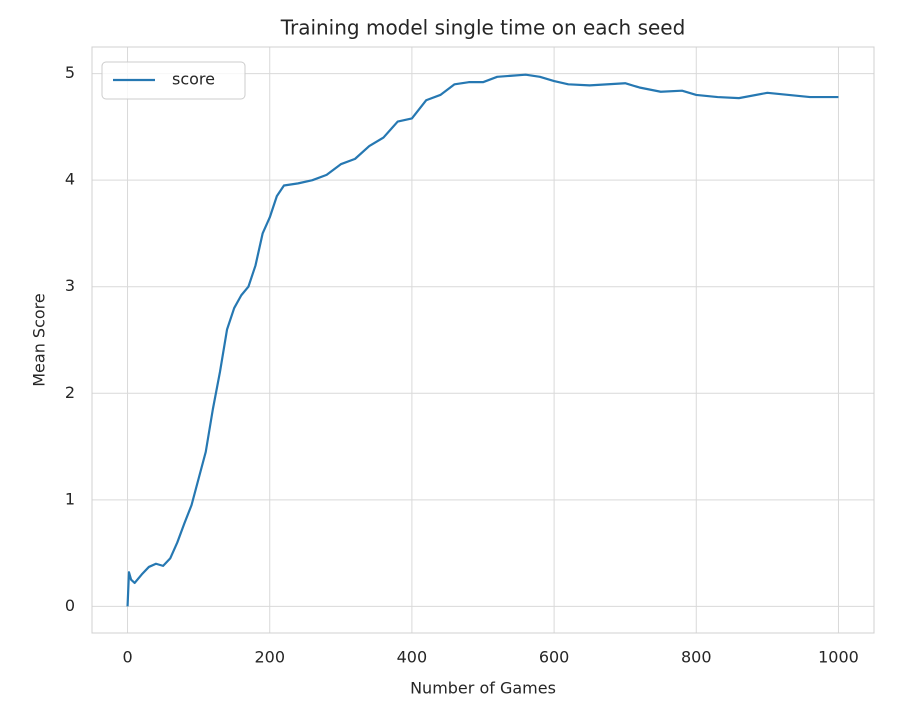  Describe the element at coordinates (39, 340) in the screenshot. I see `y-axis-label: Mean Score` at that location.